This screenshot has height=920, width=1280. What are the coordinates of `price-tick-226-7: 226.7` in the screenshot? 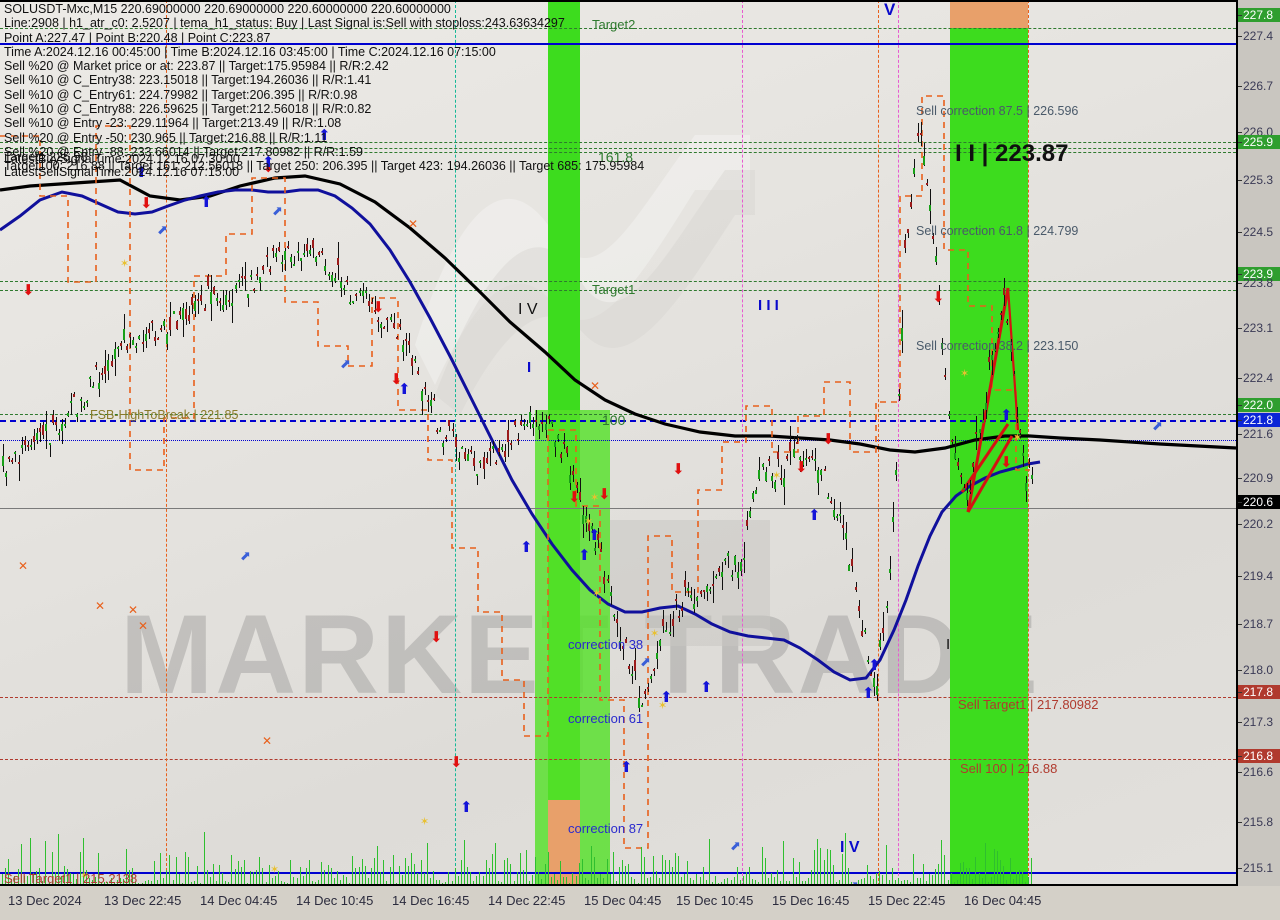 It's located at (1258, 86).